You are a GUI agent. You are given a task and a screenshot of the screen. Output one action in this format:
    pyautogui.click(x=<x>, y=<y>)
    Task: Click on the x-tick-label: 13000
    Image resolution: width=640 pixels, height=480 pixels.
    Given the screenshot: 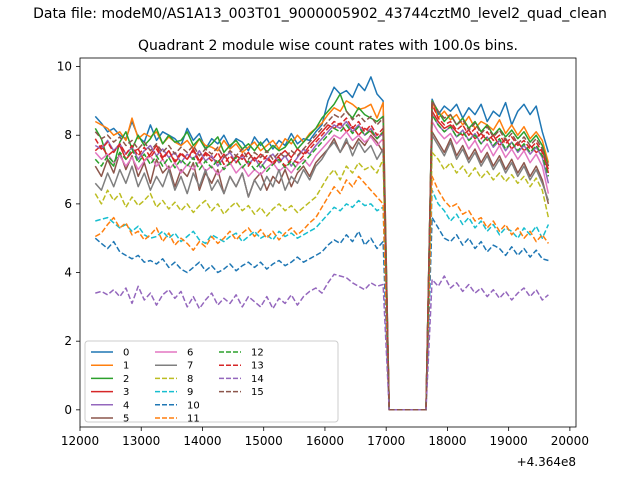 What is the action you would take?
    pyautogui.click(x=141, y=441)
    